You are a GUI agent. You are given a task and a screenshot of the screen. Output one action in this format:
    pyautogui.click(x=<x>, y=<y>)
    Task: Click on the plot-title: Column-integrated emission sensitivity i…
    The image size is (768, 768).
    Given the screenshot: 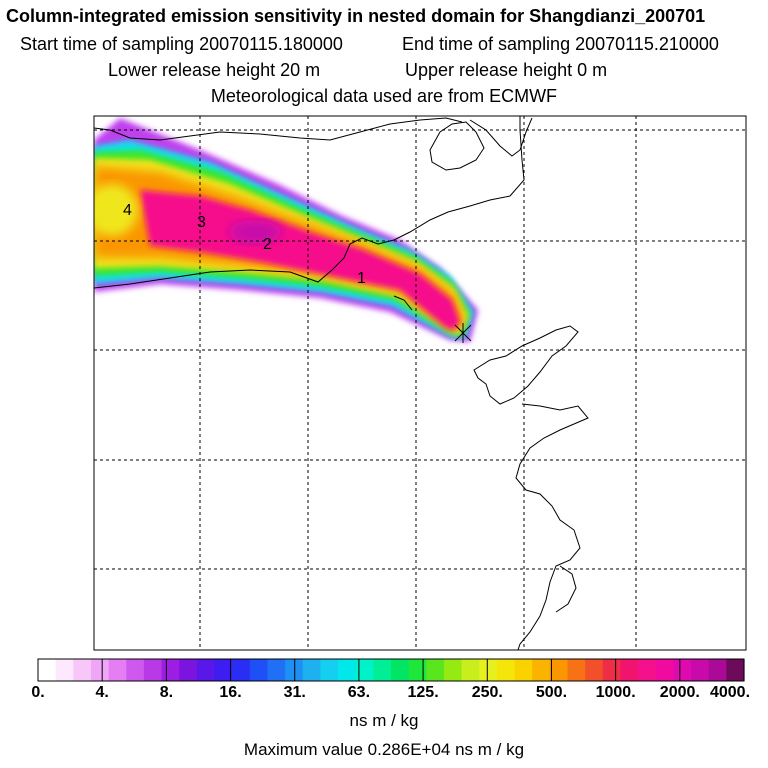 What is the action you would take?
    pyautogui.click(x=356, y=16)
    